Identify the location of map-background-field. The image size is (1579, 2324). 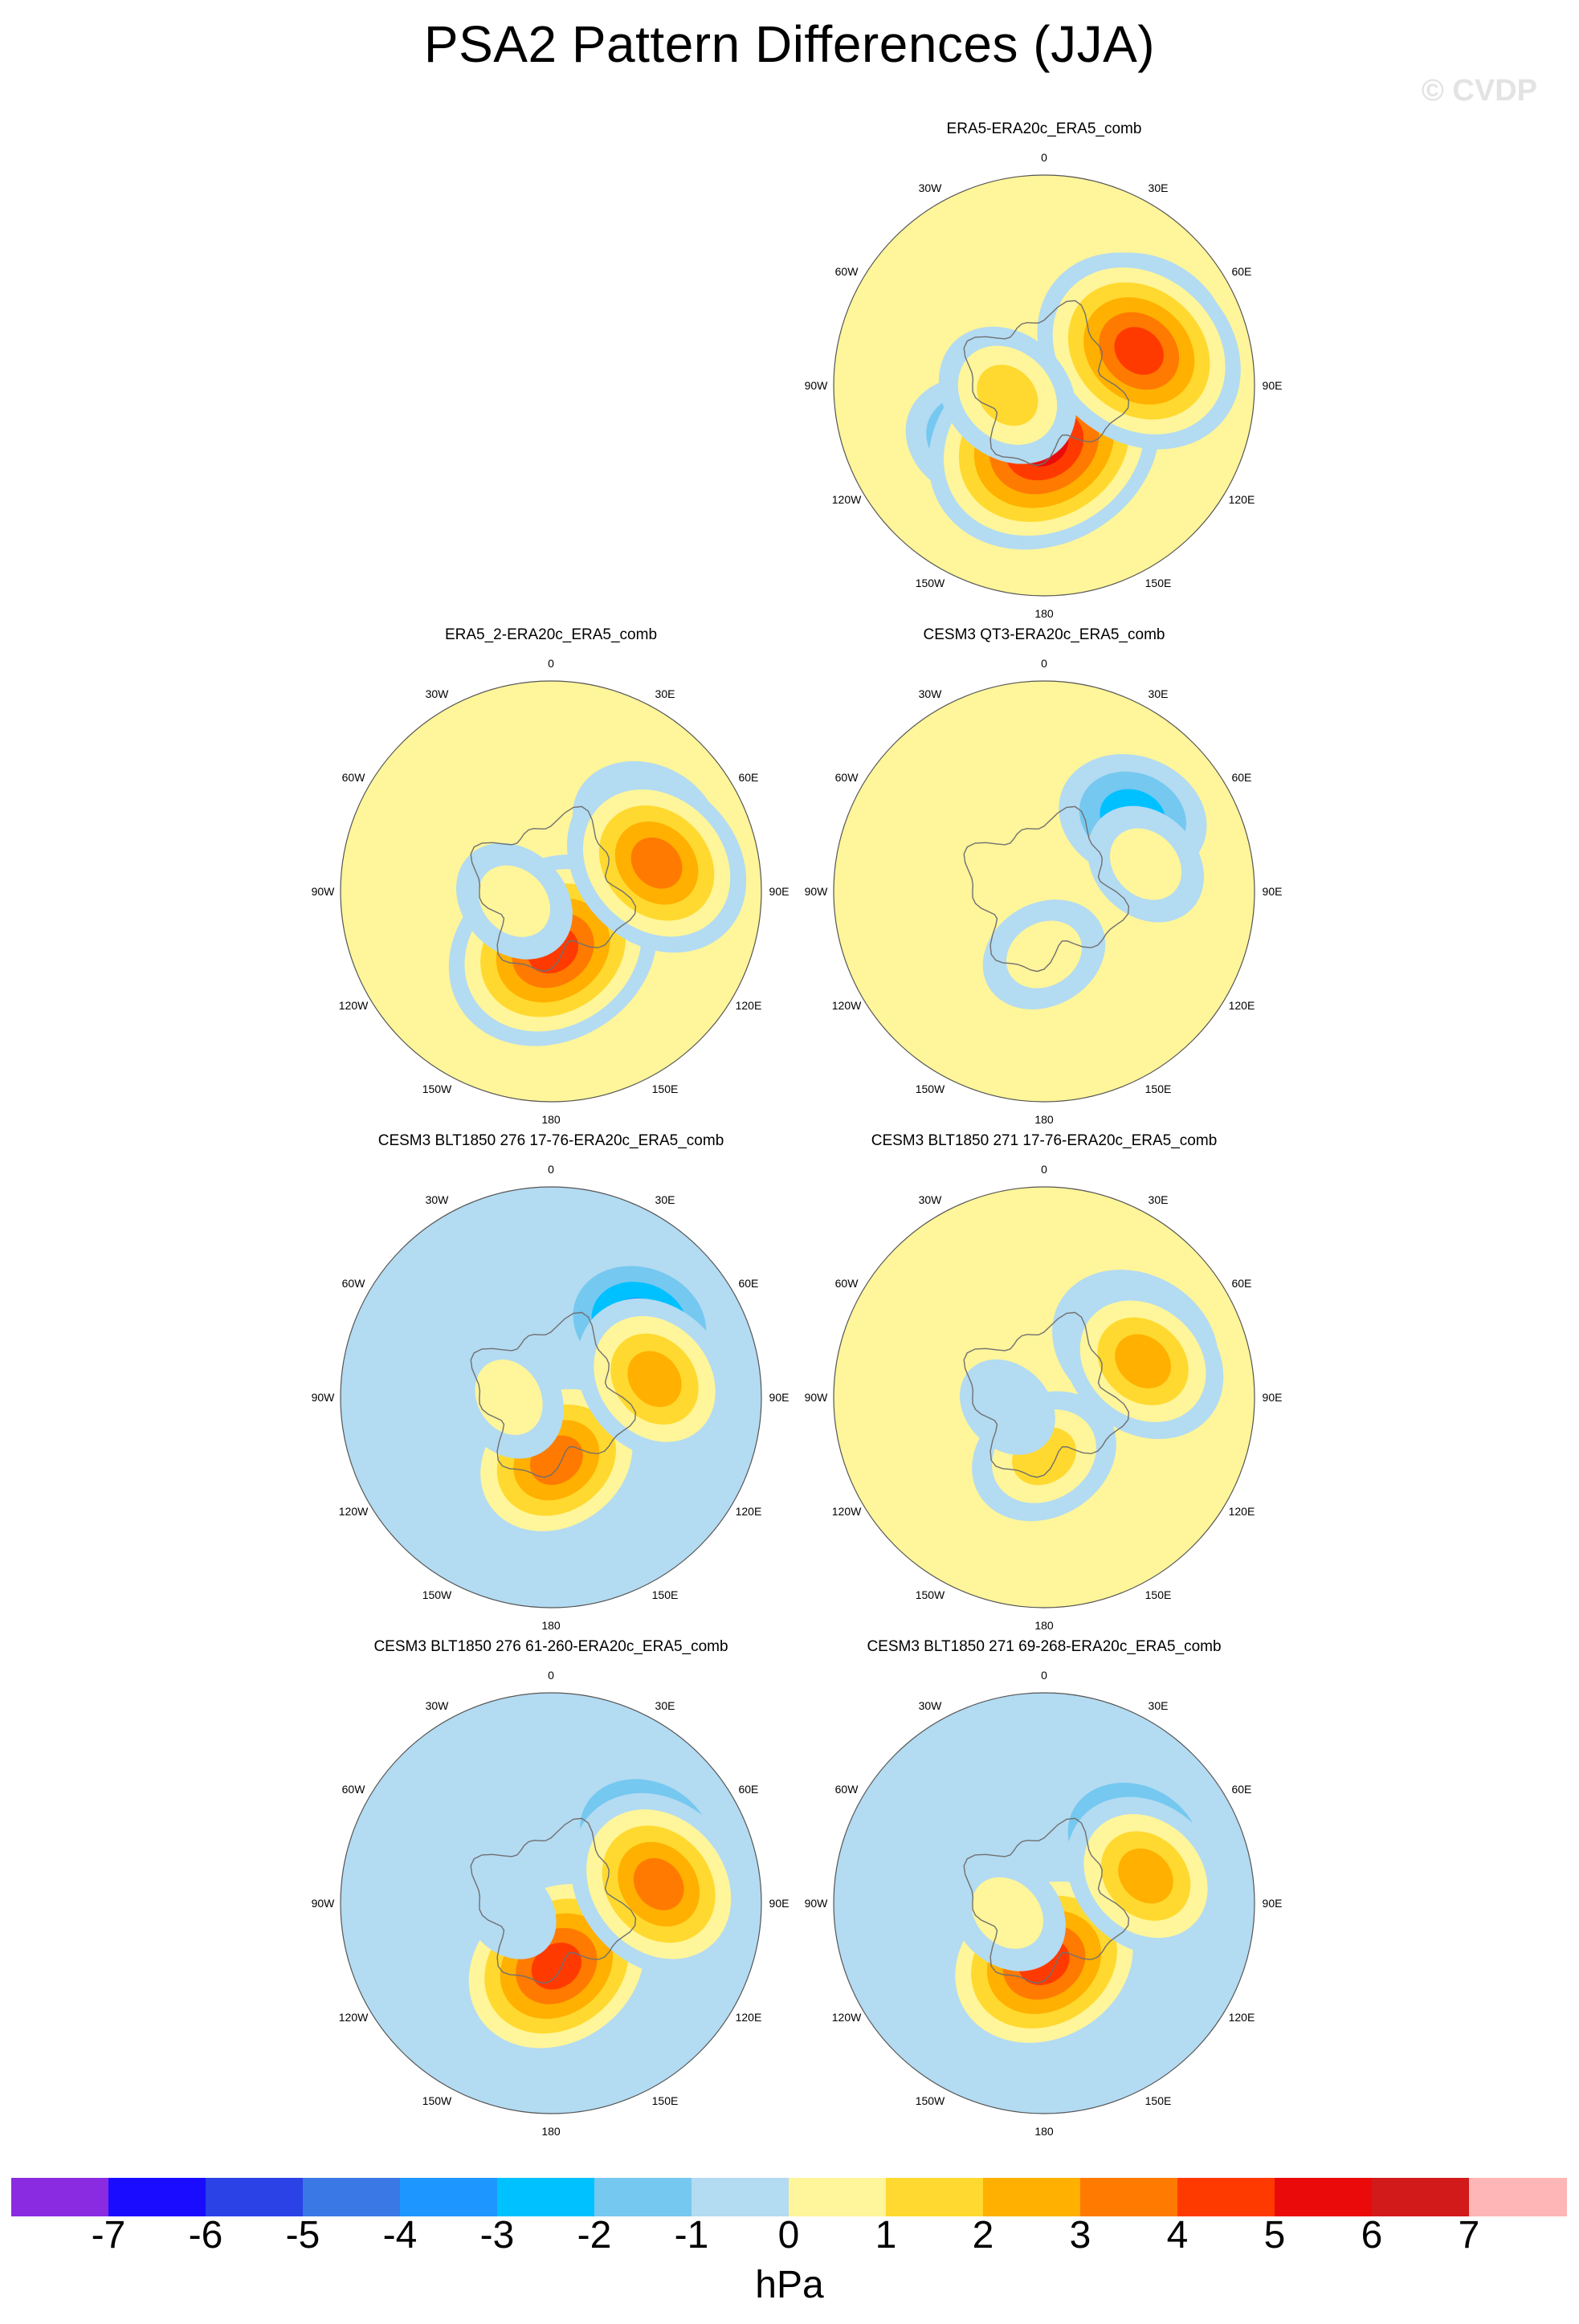
(1044, 892).